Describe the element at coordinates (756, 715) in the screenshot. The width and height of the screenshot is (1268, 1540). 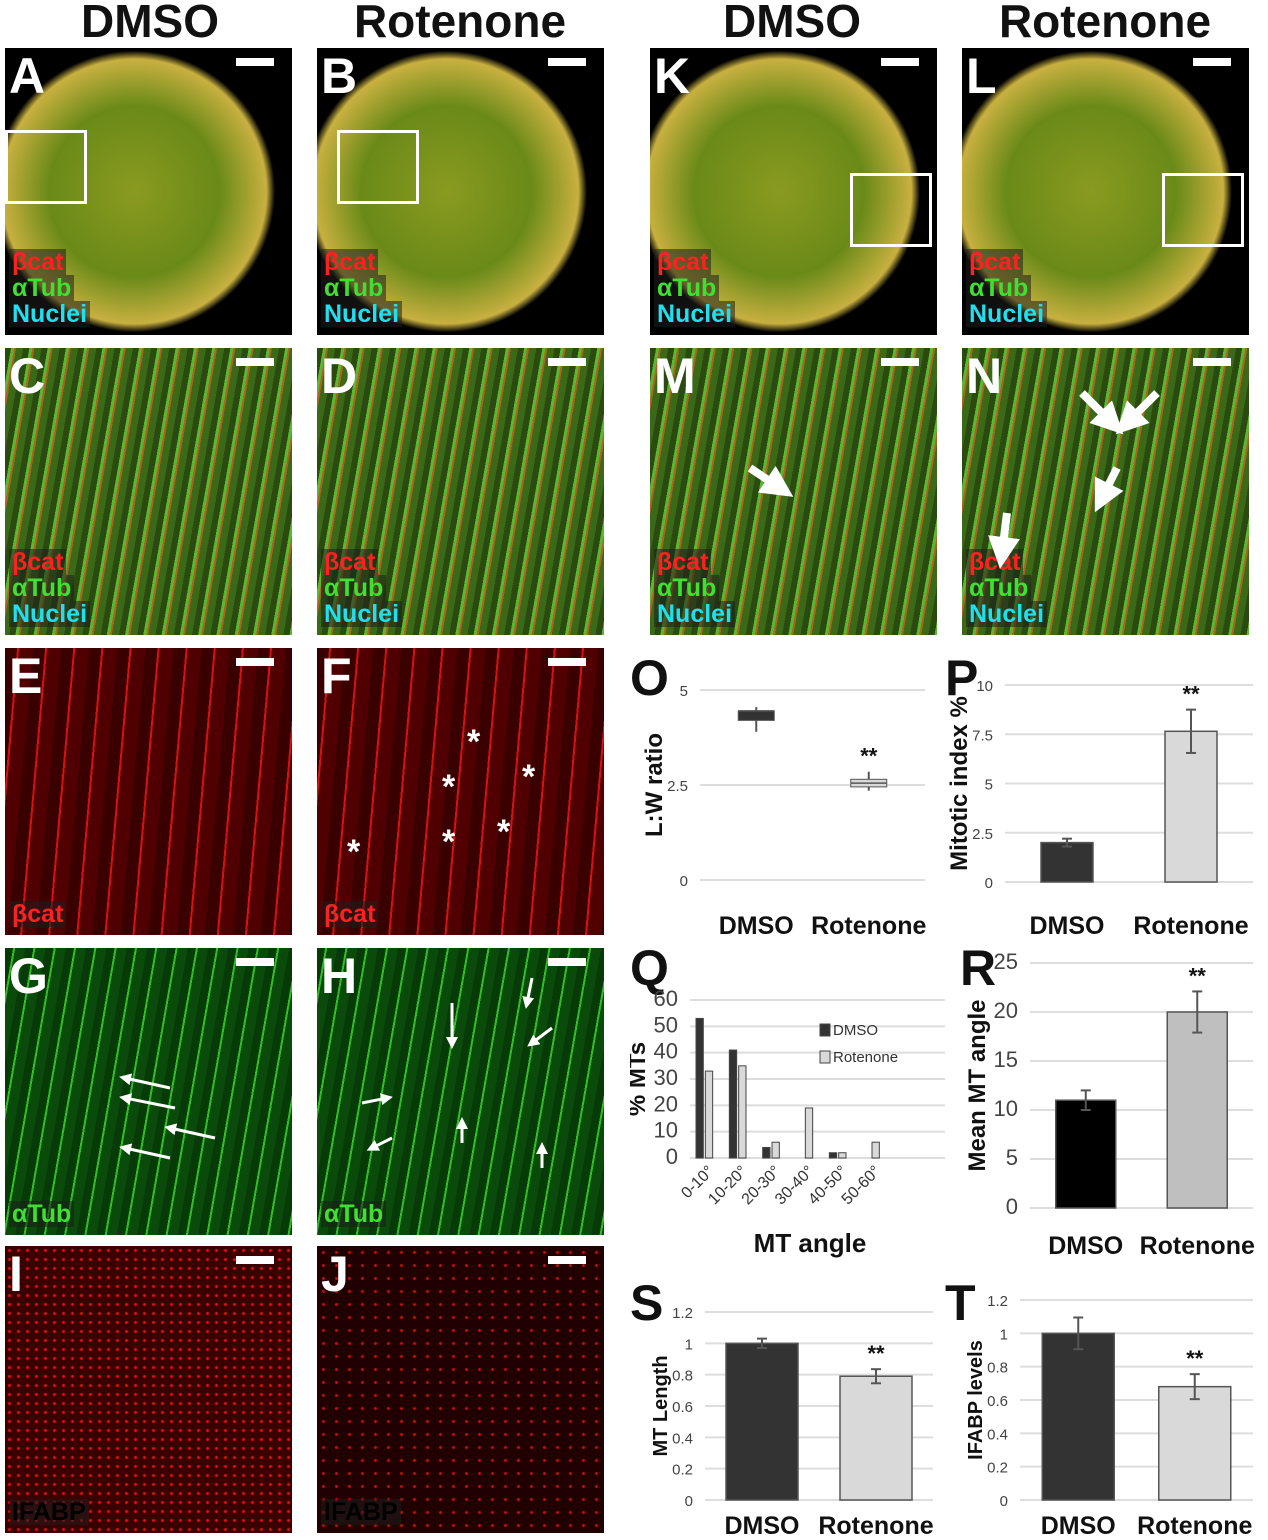
I see `box-dmso` at that location.